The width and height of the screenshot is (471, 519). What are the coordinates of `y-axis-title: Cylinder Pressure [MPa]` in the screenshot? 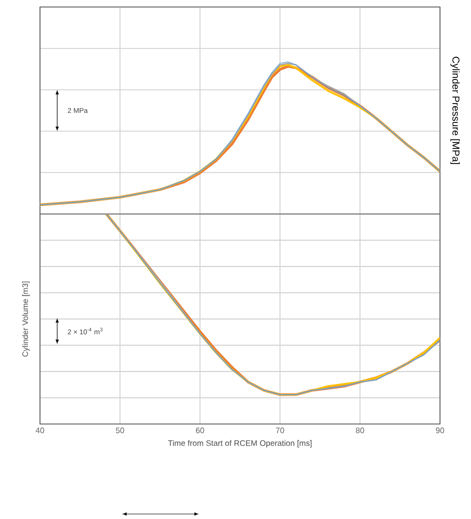 It's located at (455, 110).